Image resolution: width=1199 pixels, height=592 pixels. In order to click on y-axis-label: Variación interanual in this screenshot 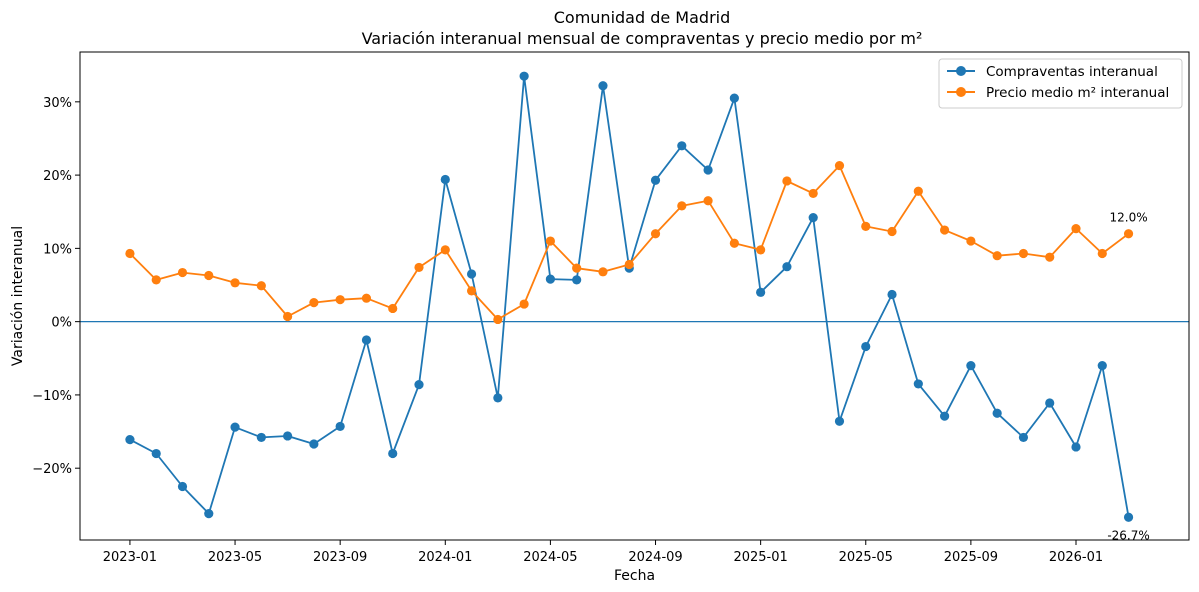, I will do `click(18, 296)`.